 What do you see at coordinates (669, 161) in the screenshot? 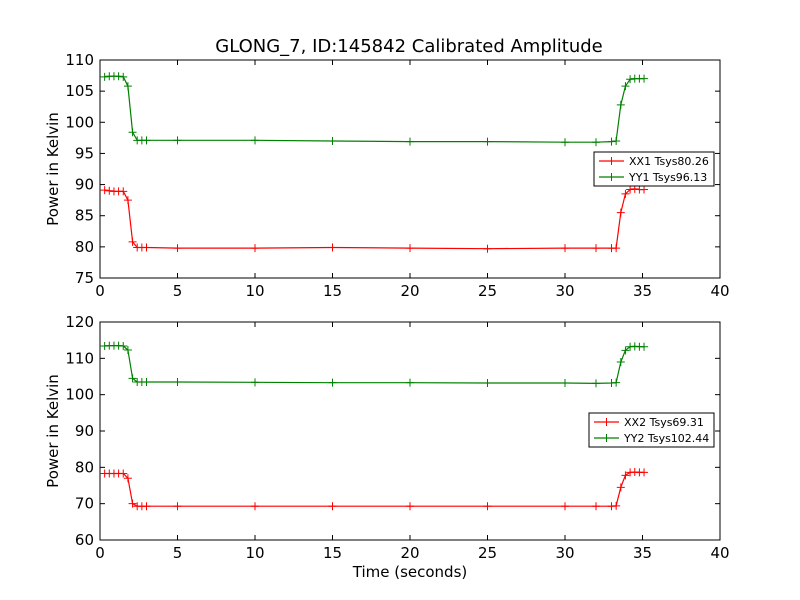
I see `top-legend-label-1: XX1 Tsys80.26` at bounding box center [669, 161].